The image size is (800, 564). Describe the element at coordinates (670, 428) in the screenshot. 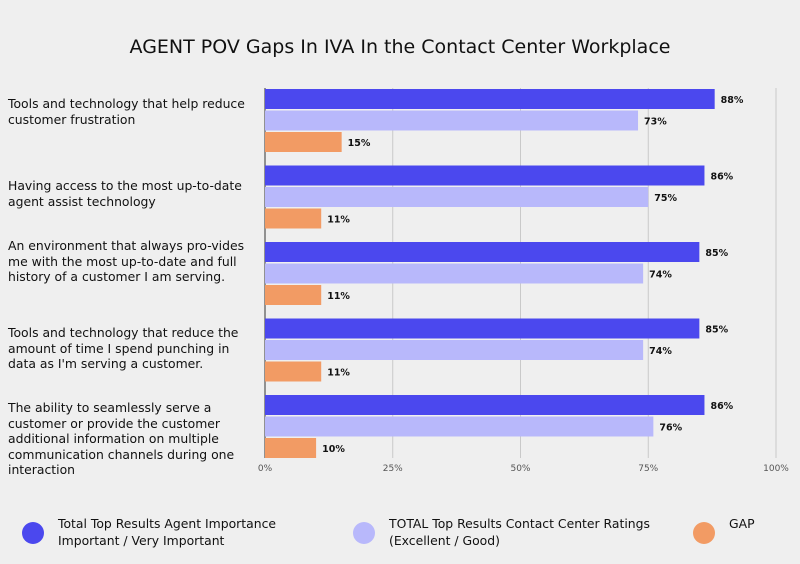

I see `value-label-s2-c5: 76%` at that location.